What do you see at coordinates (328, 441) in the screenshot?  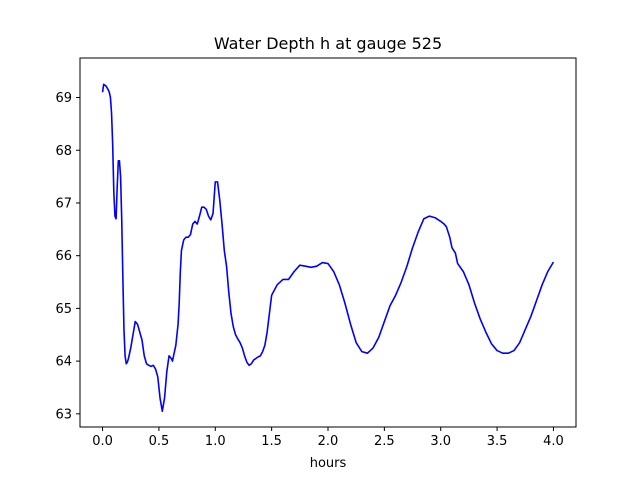 I see `x-tick-label: 2.0` at bounding box center [328, 441].